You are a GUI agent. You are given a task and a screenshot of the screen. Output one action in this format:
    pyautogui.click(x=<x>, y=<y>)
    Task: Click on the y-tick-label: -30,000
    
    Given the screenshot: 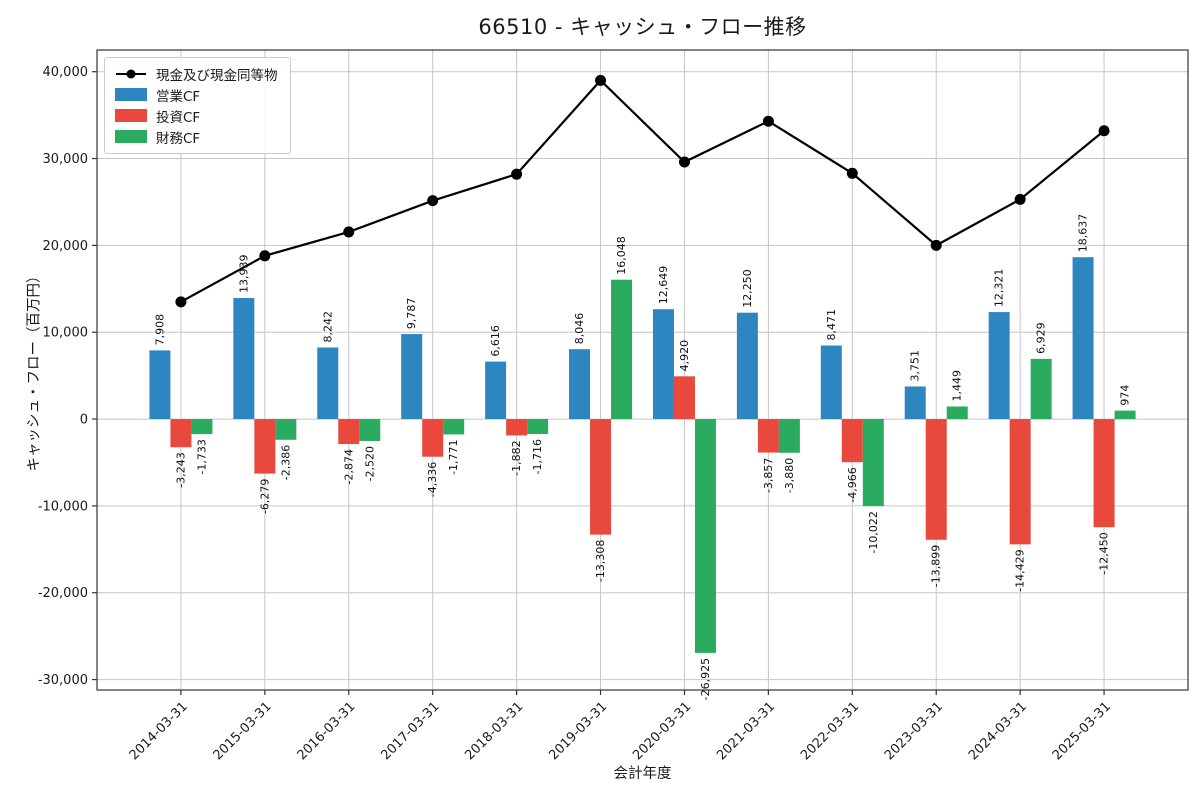 What is the action you would take?
    pyautogui.click(x=63, y=680)
    